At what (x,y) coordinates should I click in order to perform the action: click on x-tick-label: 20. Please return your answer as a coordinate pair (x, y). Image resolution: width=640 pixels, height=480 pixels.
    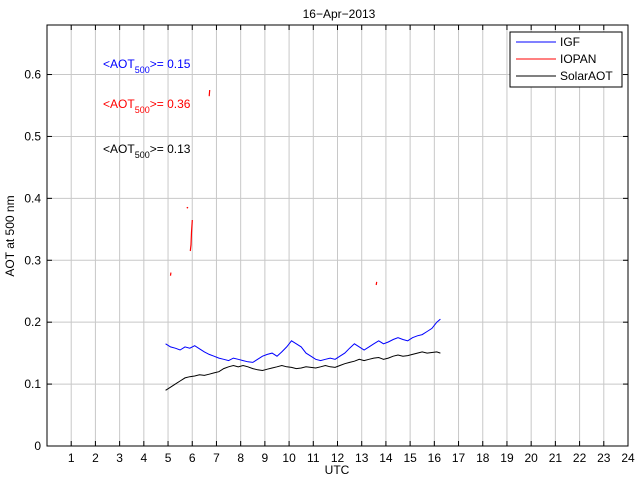
    Looking at the image, I should click on (531, 458).